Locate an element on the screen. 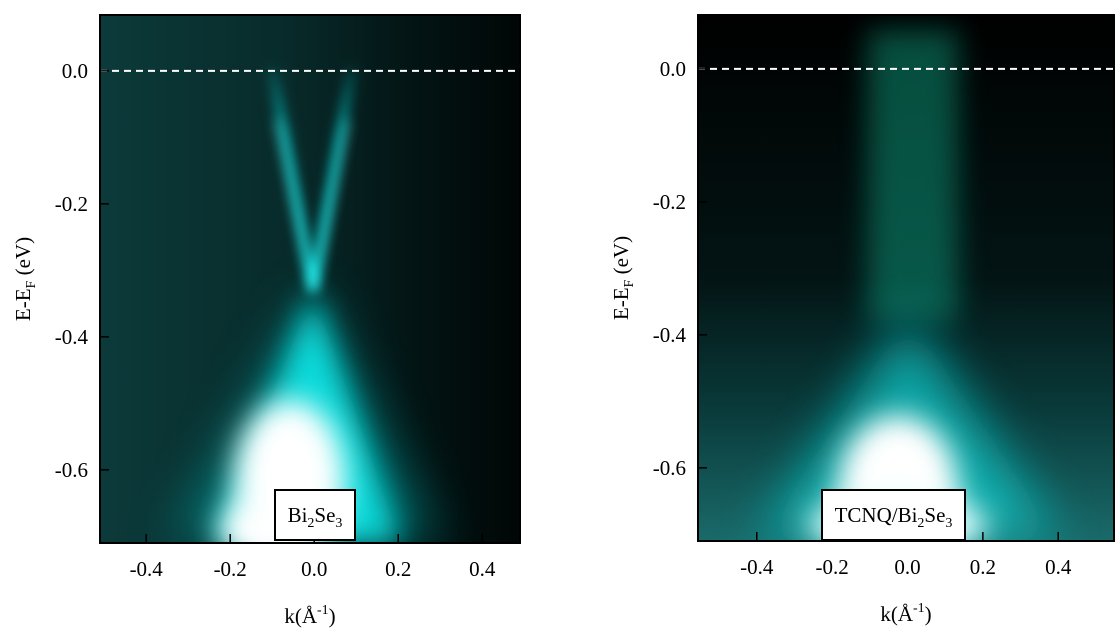 Image resolution: width=1115 pixels, height=631 pixels. annotation-text: TCNQ/Bi is located at coordinates (876, 515).